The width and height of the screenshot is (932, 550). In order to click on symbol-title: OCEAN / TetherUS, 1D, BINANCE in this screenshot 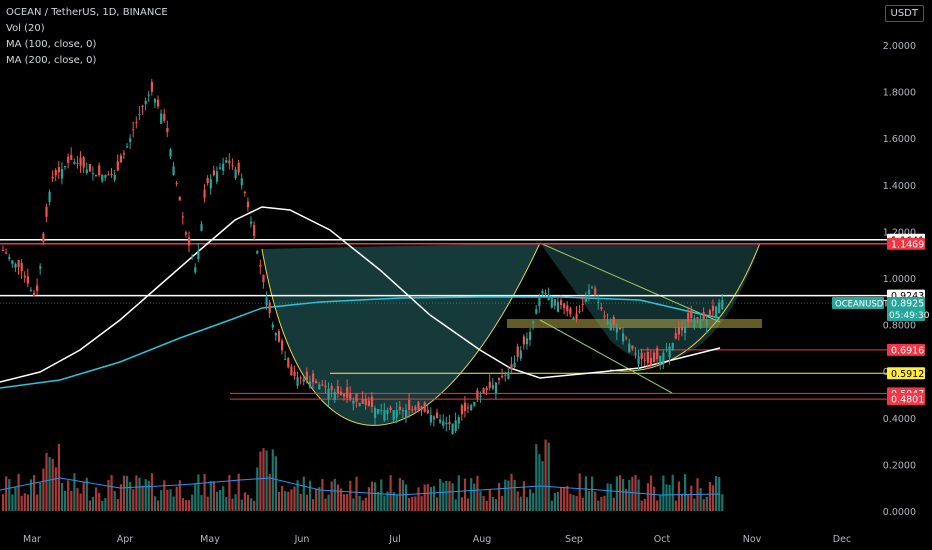, I will do `click(87, 12)`.